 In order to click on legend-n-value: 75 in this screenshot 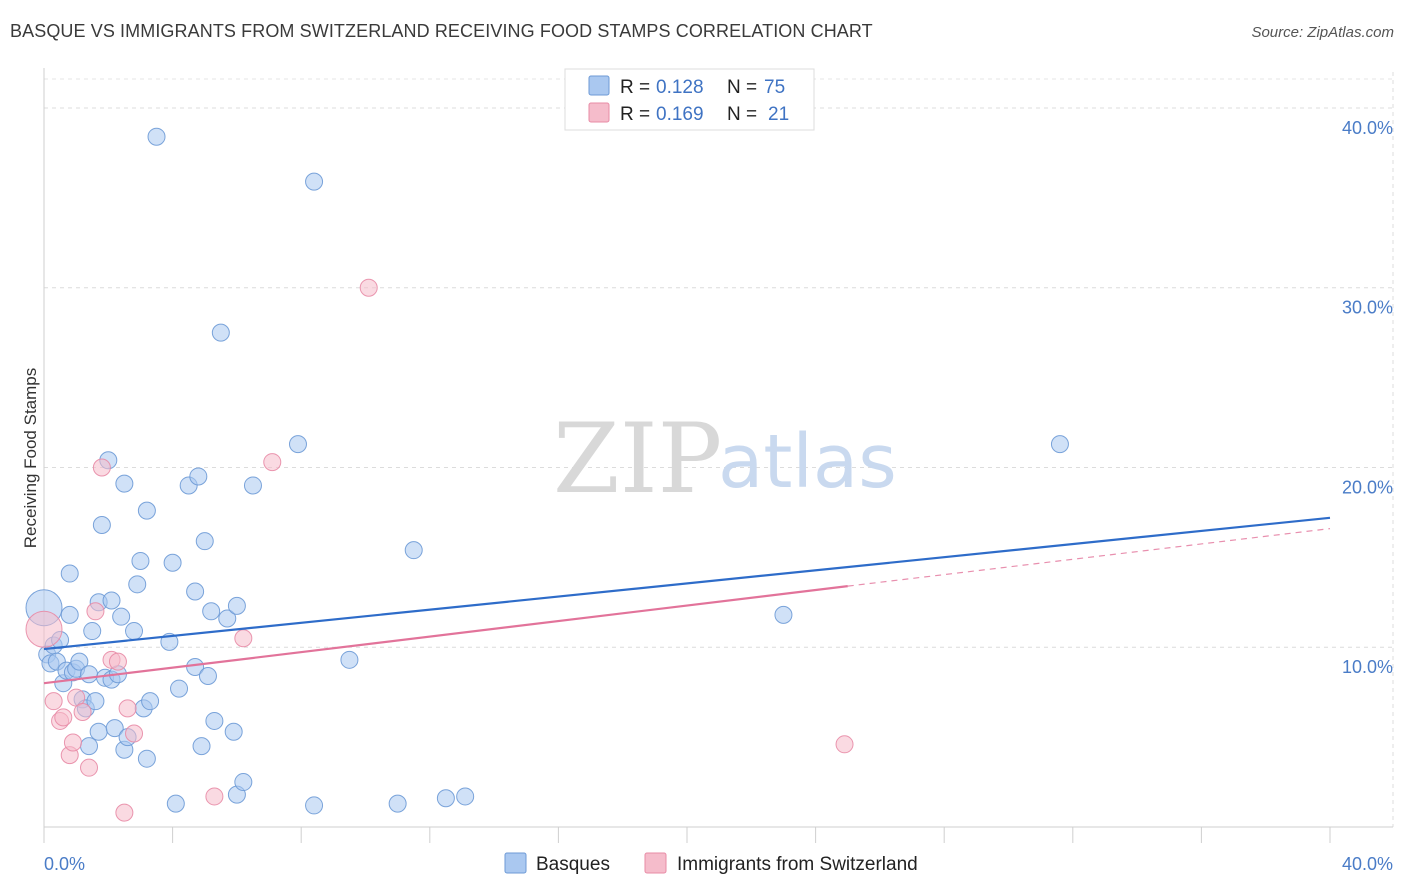, I will do `click(774, 87)`.